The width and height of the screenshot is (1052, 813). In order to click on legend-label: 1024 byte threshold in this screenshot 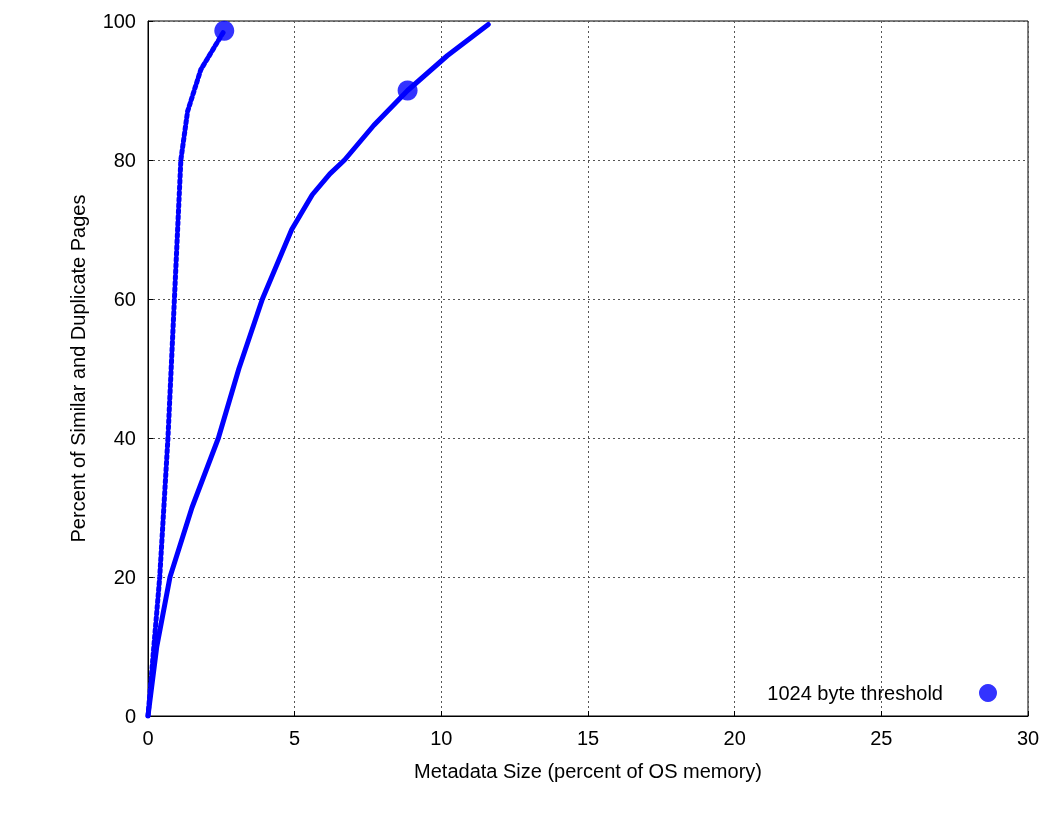, I will do `click(855, 693)`.